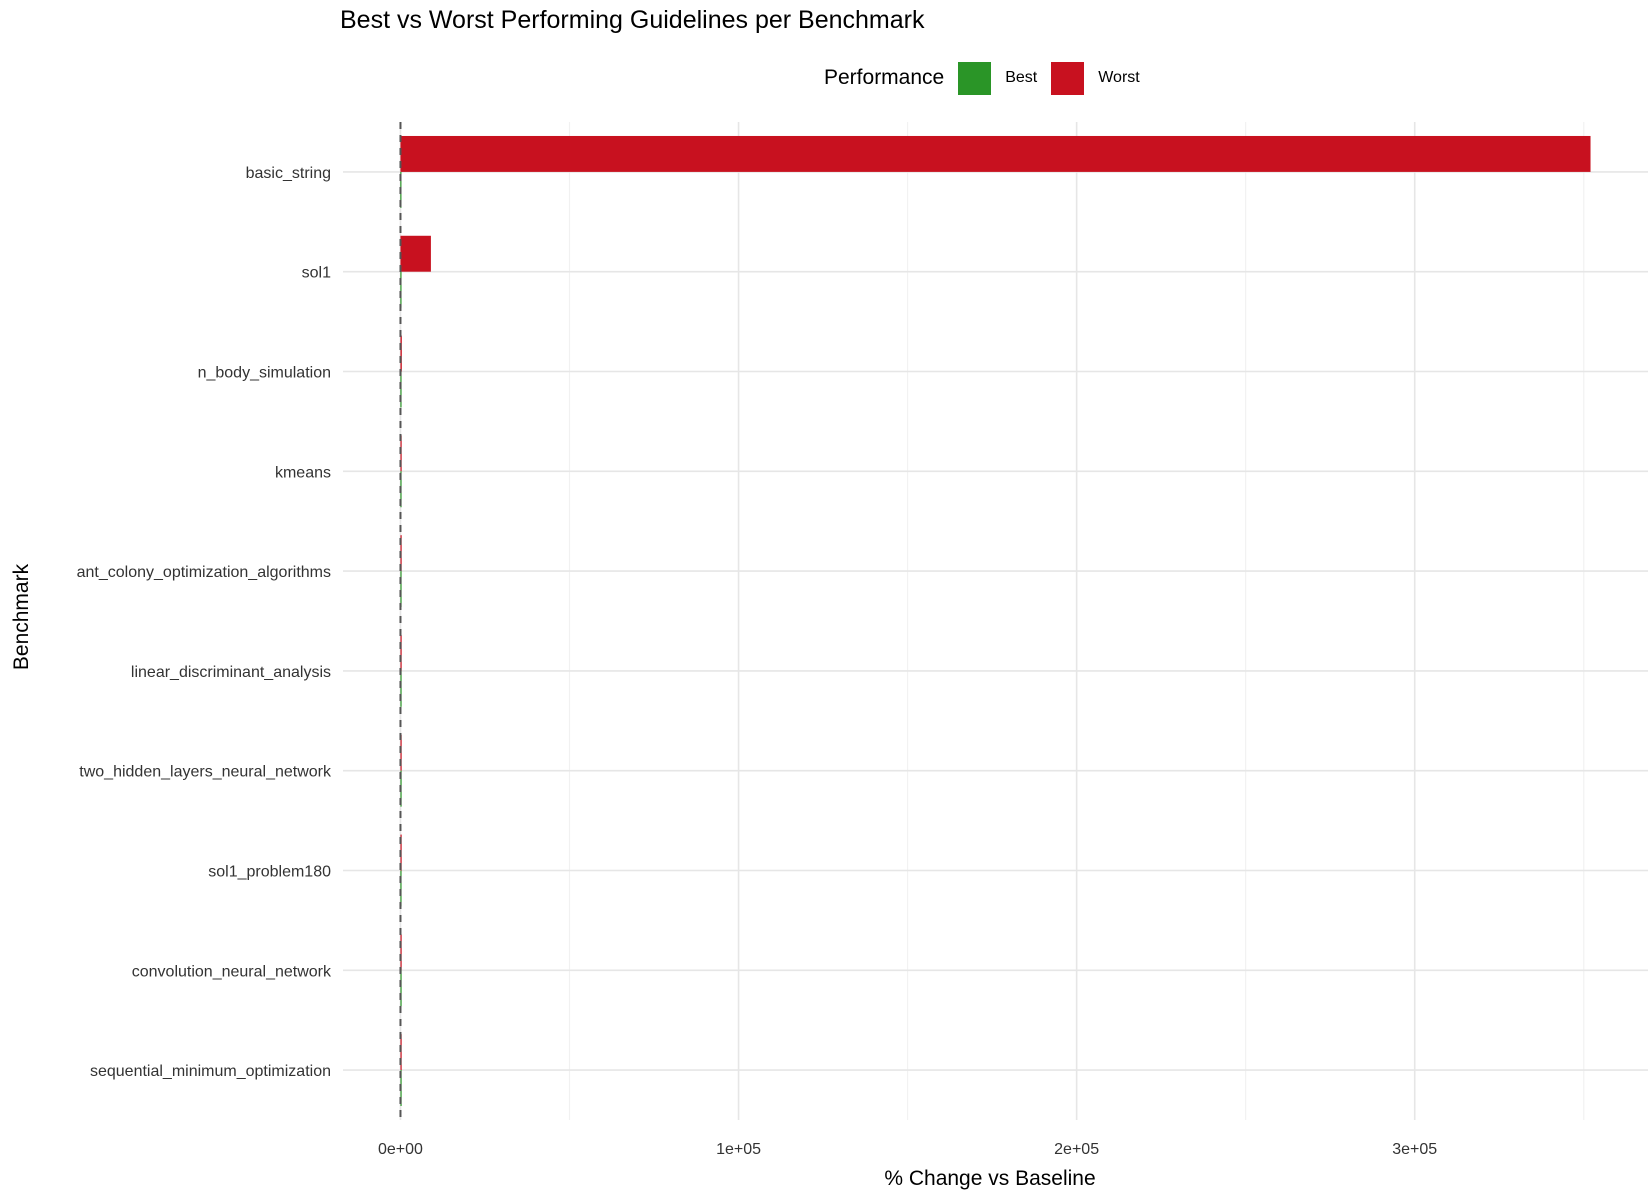 Image resolution: width=1650 pixels, height=1200 pixels. What do you see at coordinates (401, 952) in the screenshot?
I see `bar-worst-convolution-neural-network` at bounding box center [401, 952].